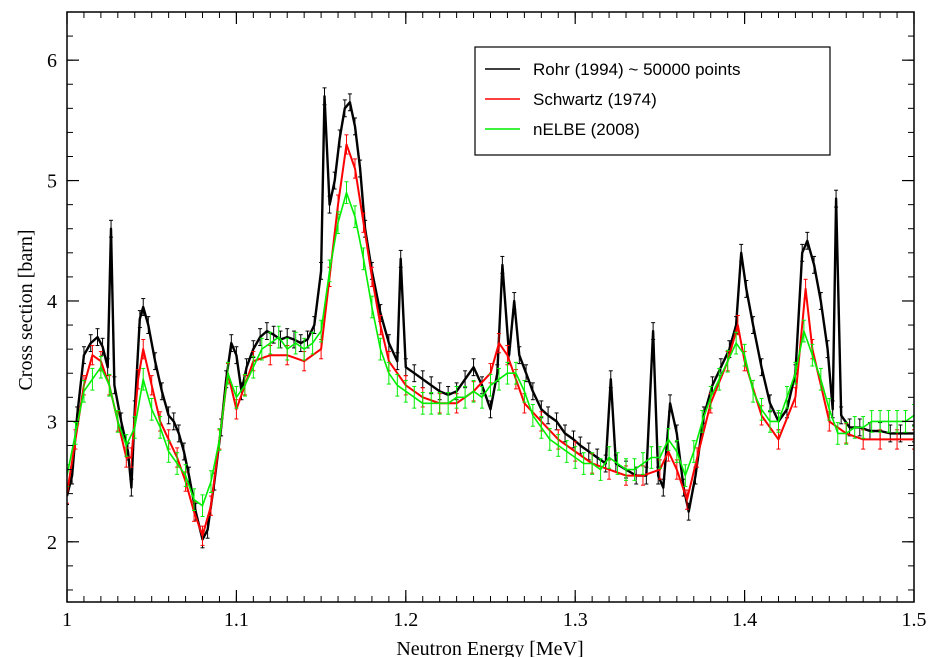 The width and height of the screenshot is (940, 657). What do you see at coordinates (236, 620) in the screenshot?
I see `x-tick-label: 1.1` at bounding box center [236, 620].